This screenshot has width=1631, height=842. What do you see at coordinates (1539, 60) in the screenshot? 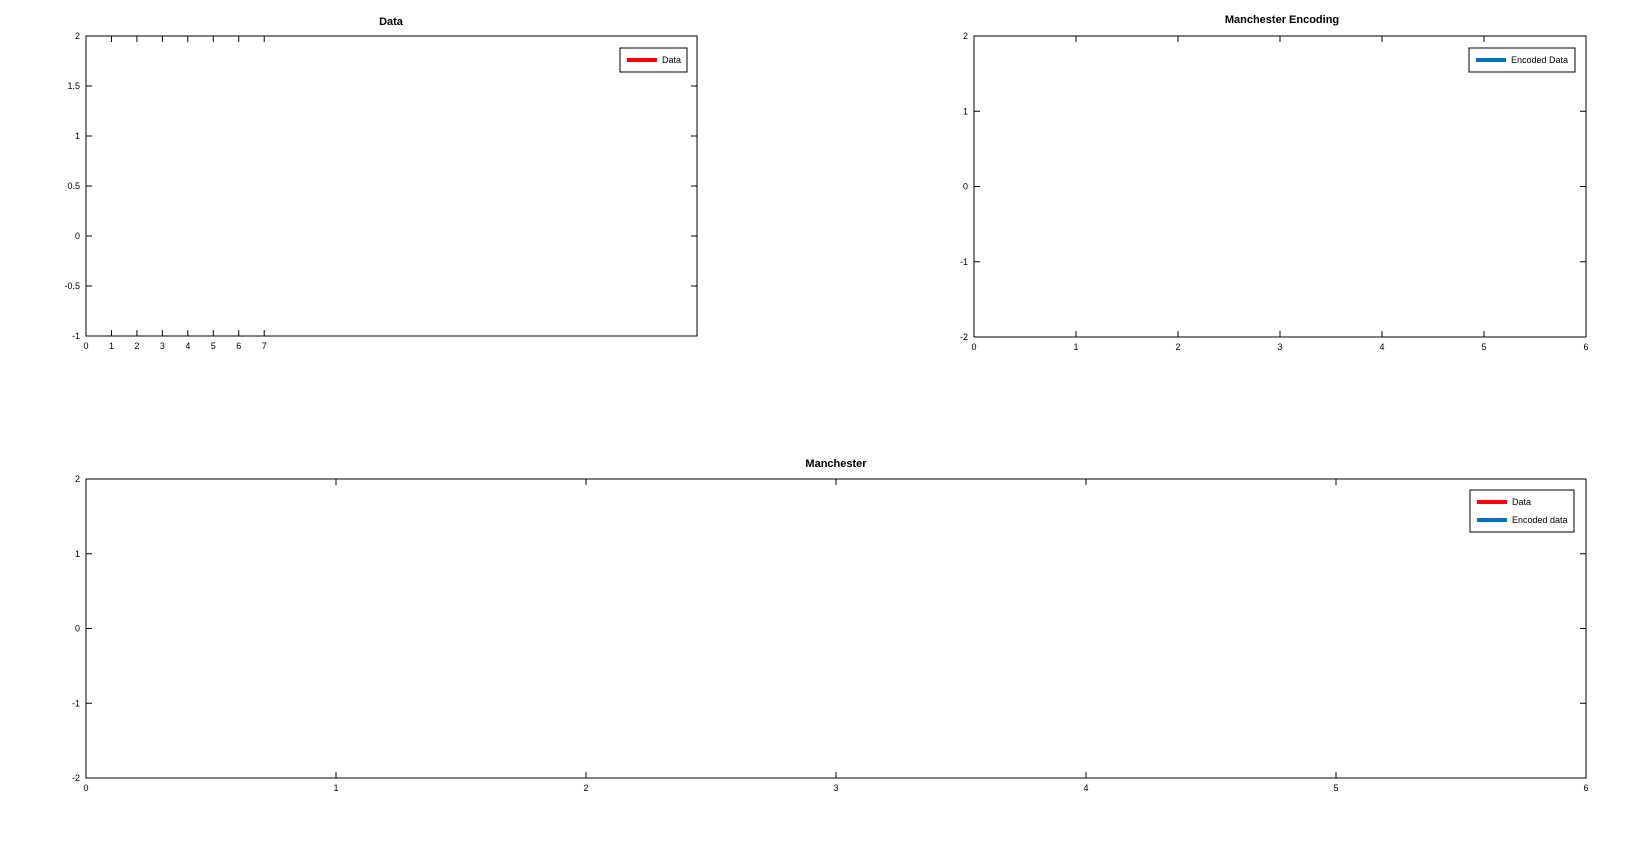
I see `legend-label: Encoded Data` at bounding box center [1539, 60].